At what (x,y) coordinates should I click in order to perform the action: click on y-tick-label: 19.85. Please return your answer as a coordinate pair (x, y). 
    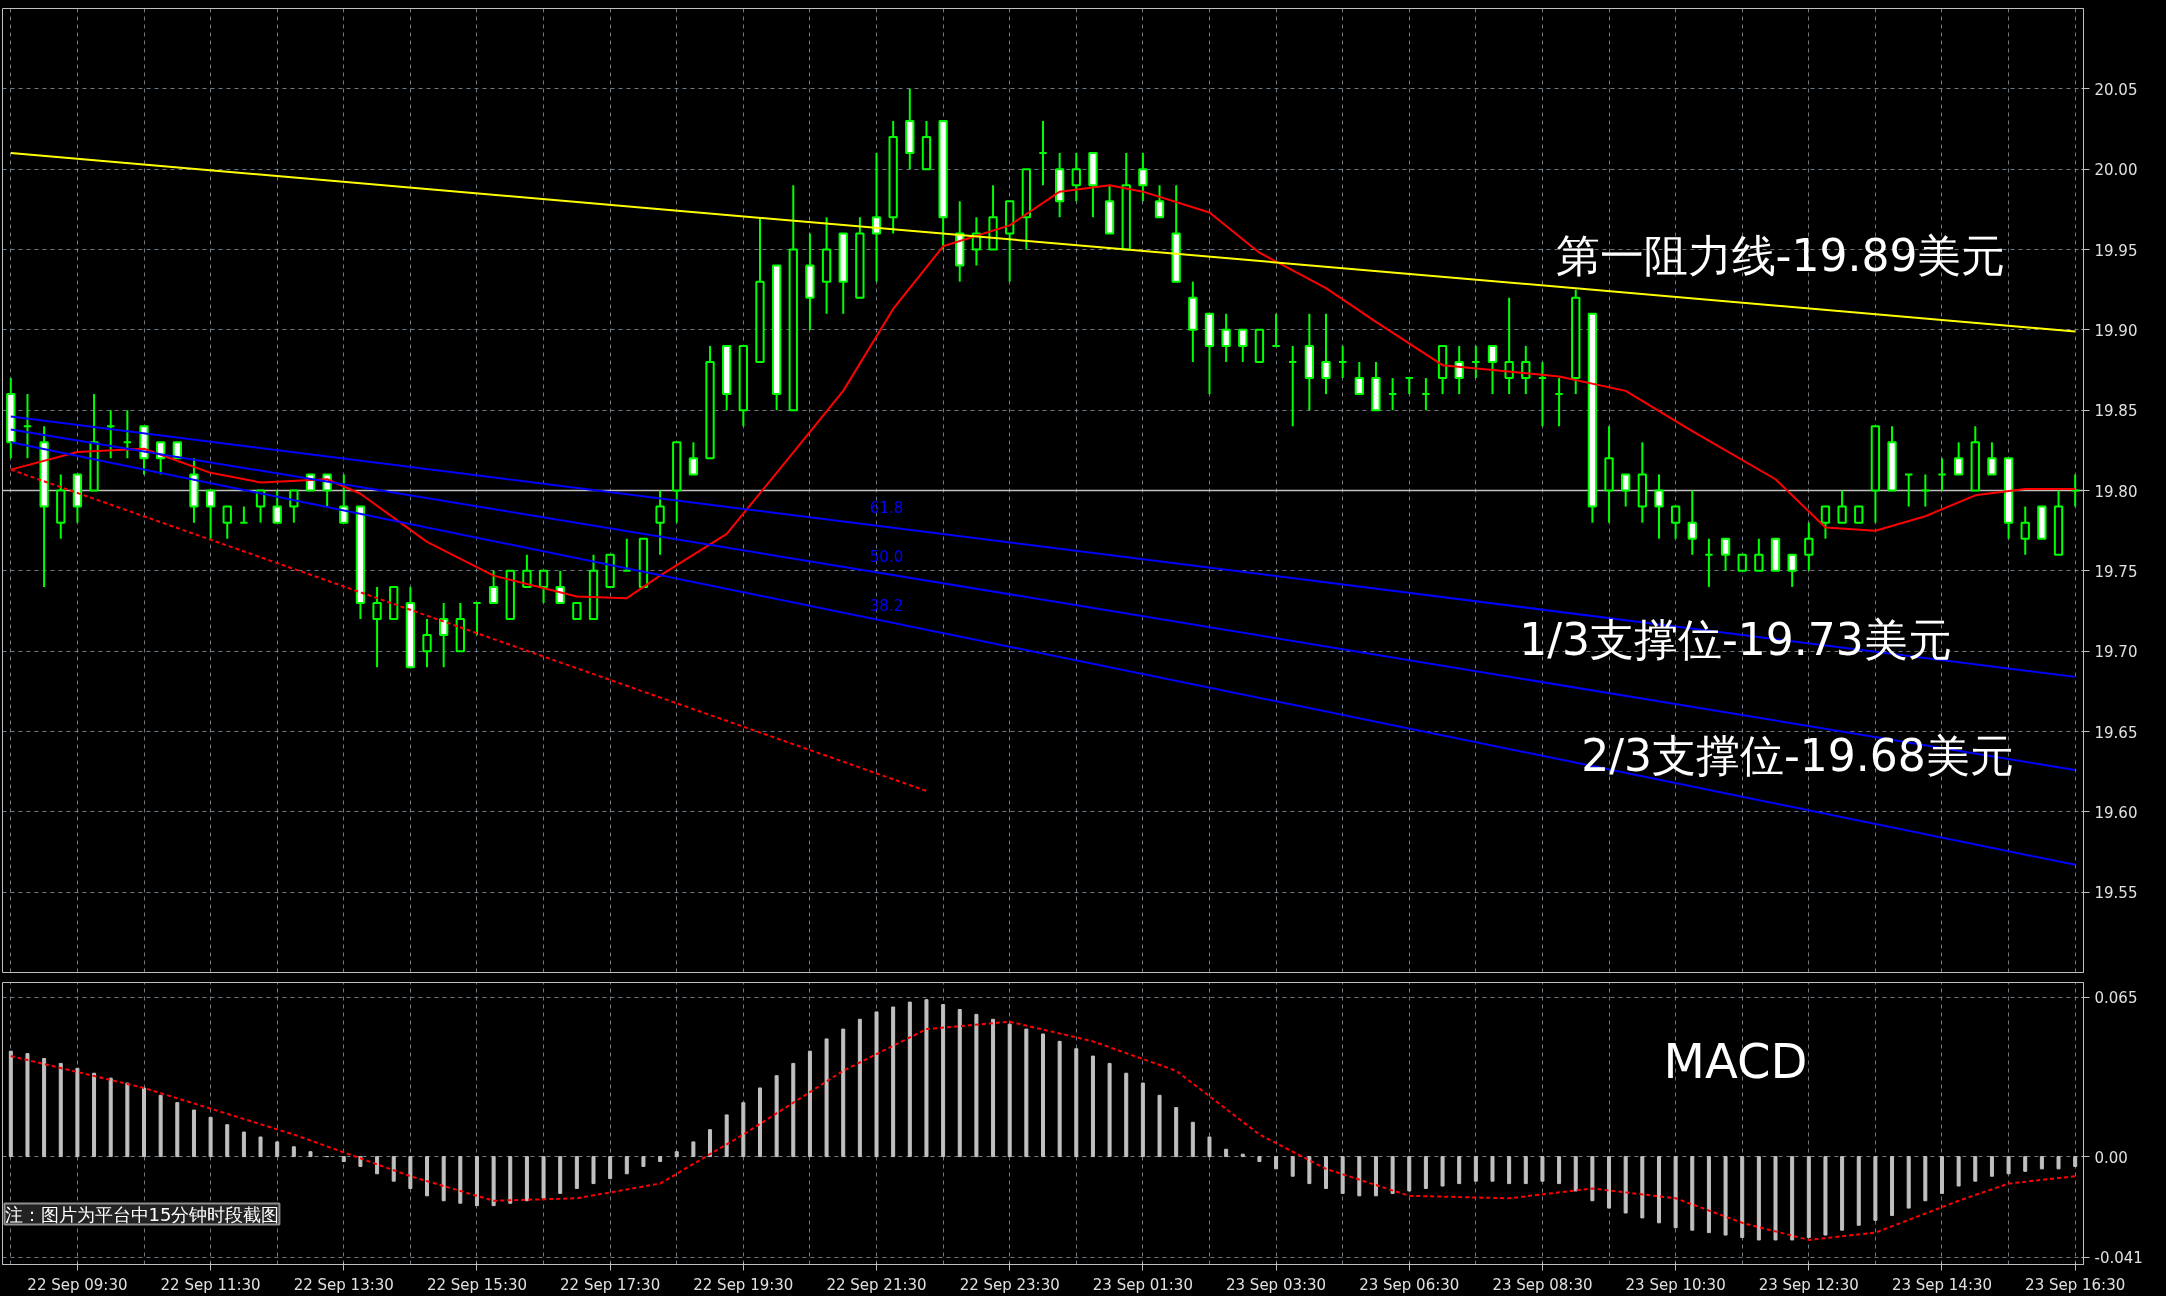
    Looking at the image, I should click on (2116, 411).